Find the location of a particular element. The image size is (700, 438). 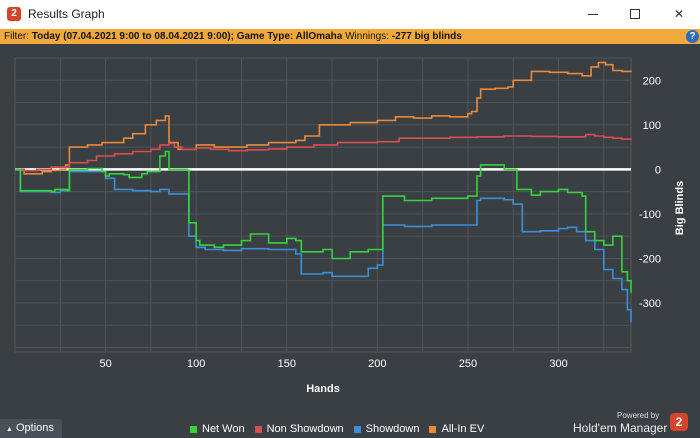

minimize-button is located at coordinates (593, 14).